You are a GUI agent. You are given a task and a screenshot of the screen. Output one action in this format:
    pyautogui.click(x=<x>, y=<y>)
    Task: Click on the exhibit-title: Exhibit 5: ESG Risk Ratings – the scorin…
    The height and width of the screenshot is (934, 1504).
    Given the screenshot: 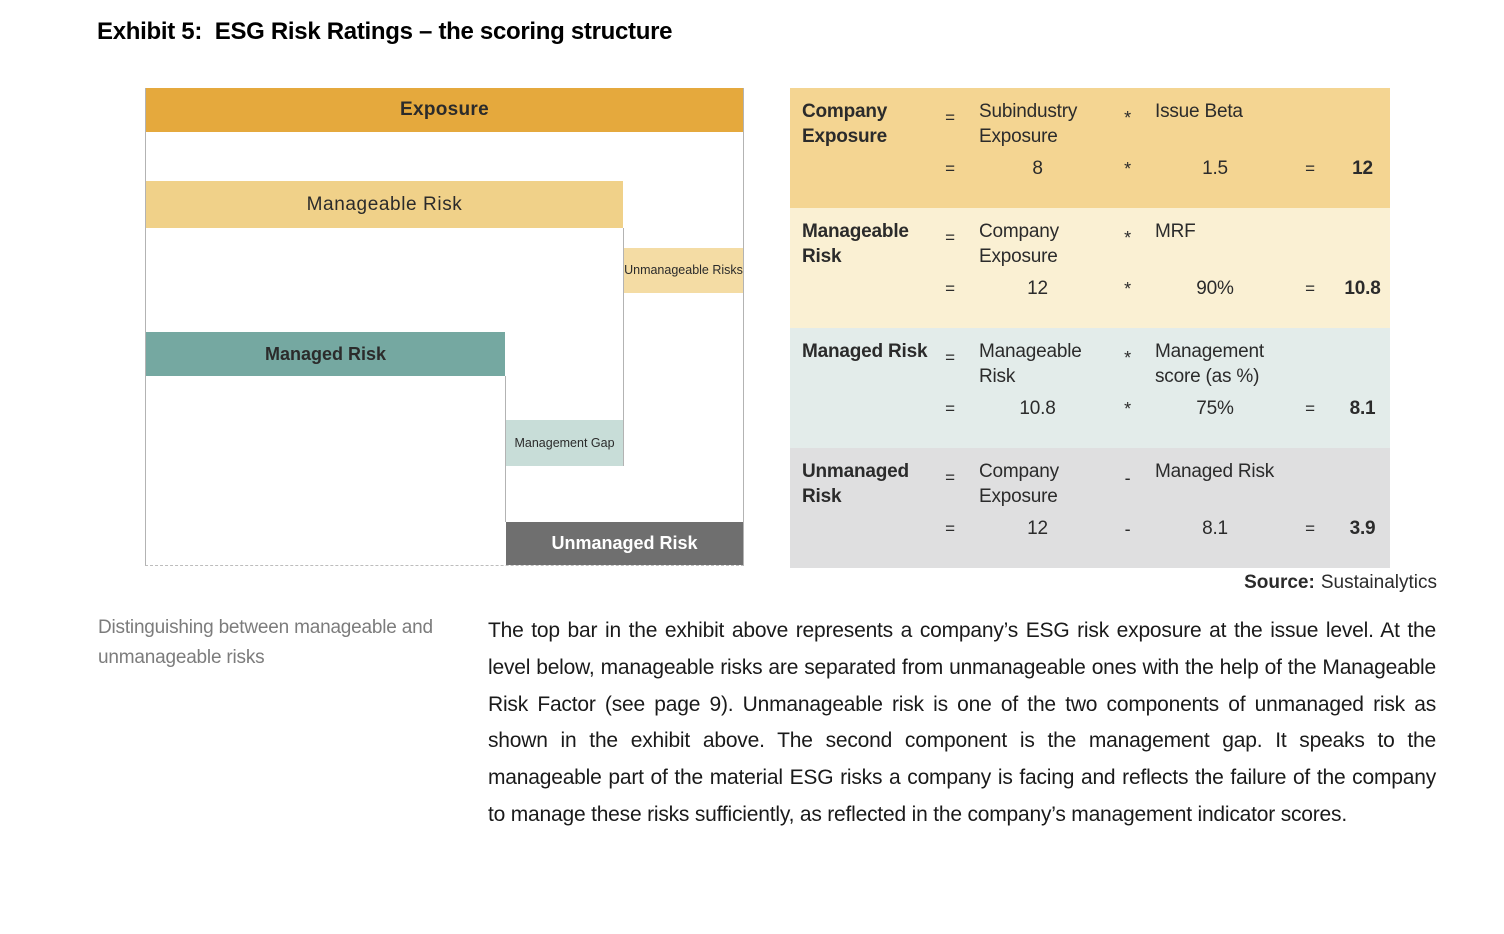 What is the action you would take?
    pyautogui.click(x=385, y=31)
    